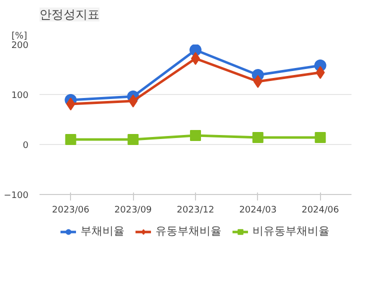 The width and height of the screenshot is (370, 285). Describe the element at coordinates (195, 211) in the screenshot. I see `x-tick-label: 2023/12` at that location.